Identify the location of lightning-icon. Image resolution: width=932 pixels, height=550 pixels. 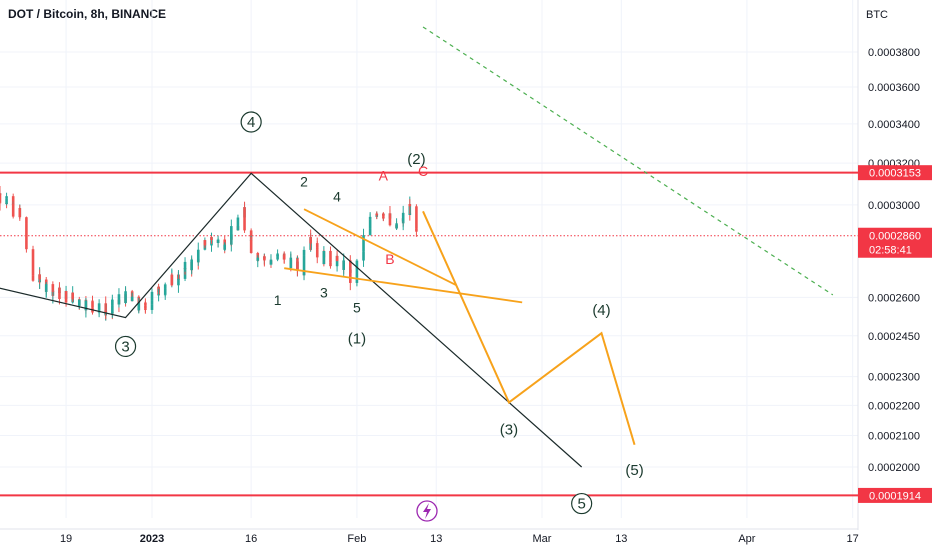
(427, 511).